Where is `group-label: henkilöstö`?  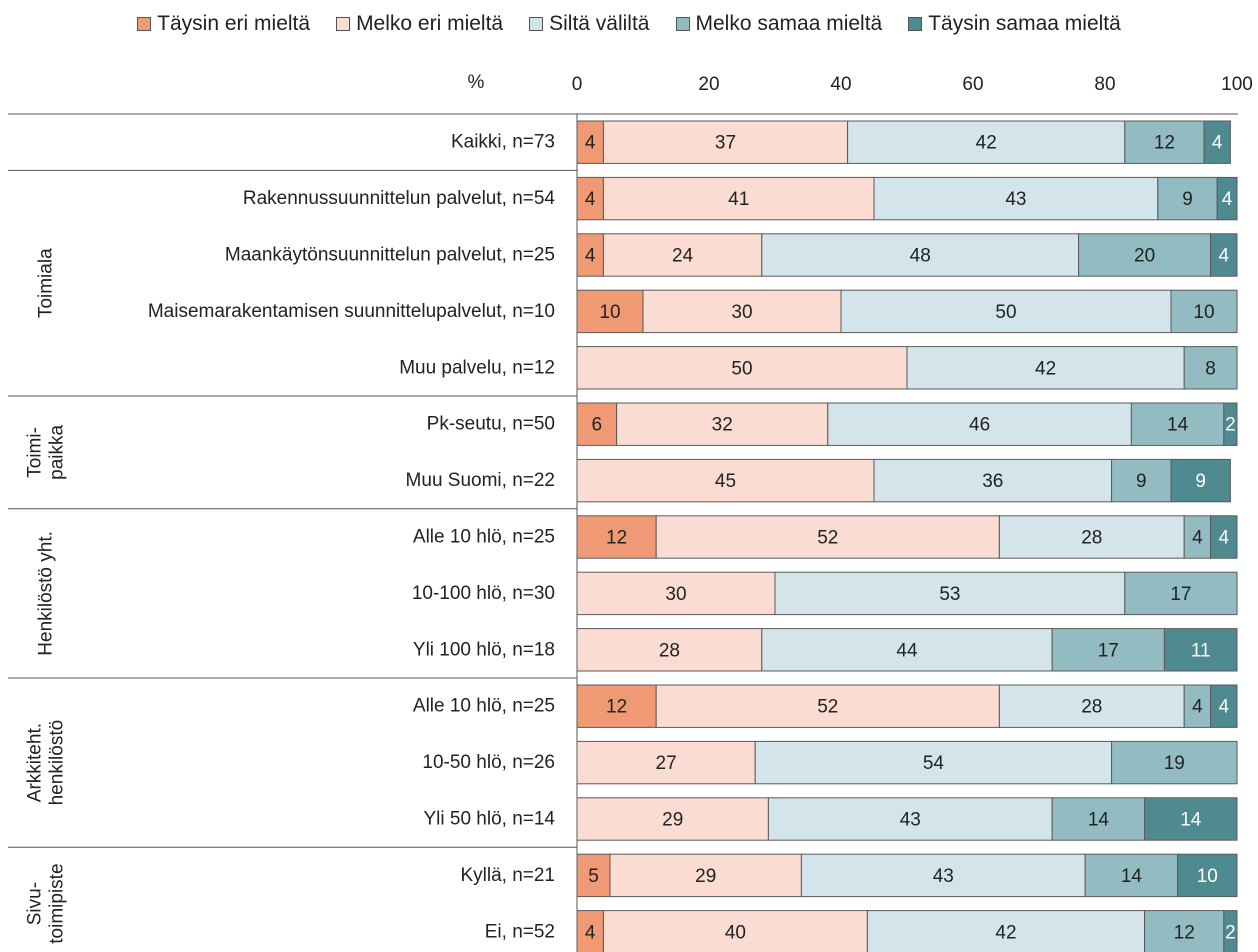 group-label: henkilöstö is located at coordinates (57, 763).